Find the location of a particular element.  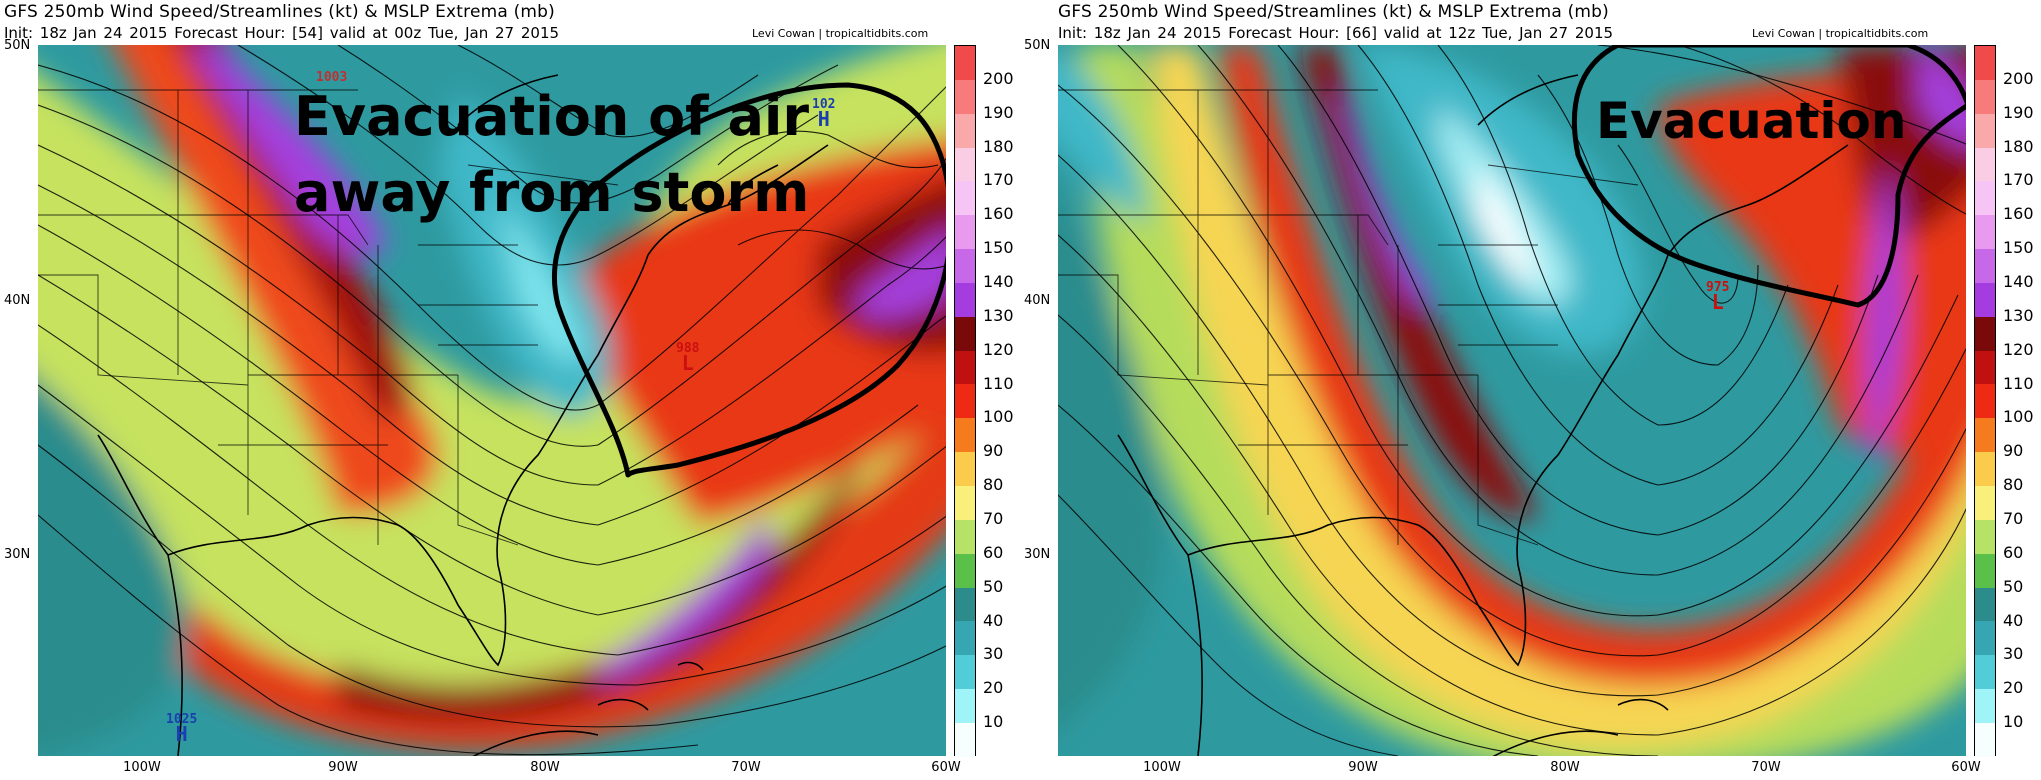

pressure-label-102: 102 H is located at coordinates (824, 114).